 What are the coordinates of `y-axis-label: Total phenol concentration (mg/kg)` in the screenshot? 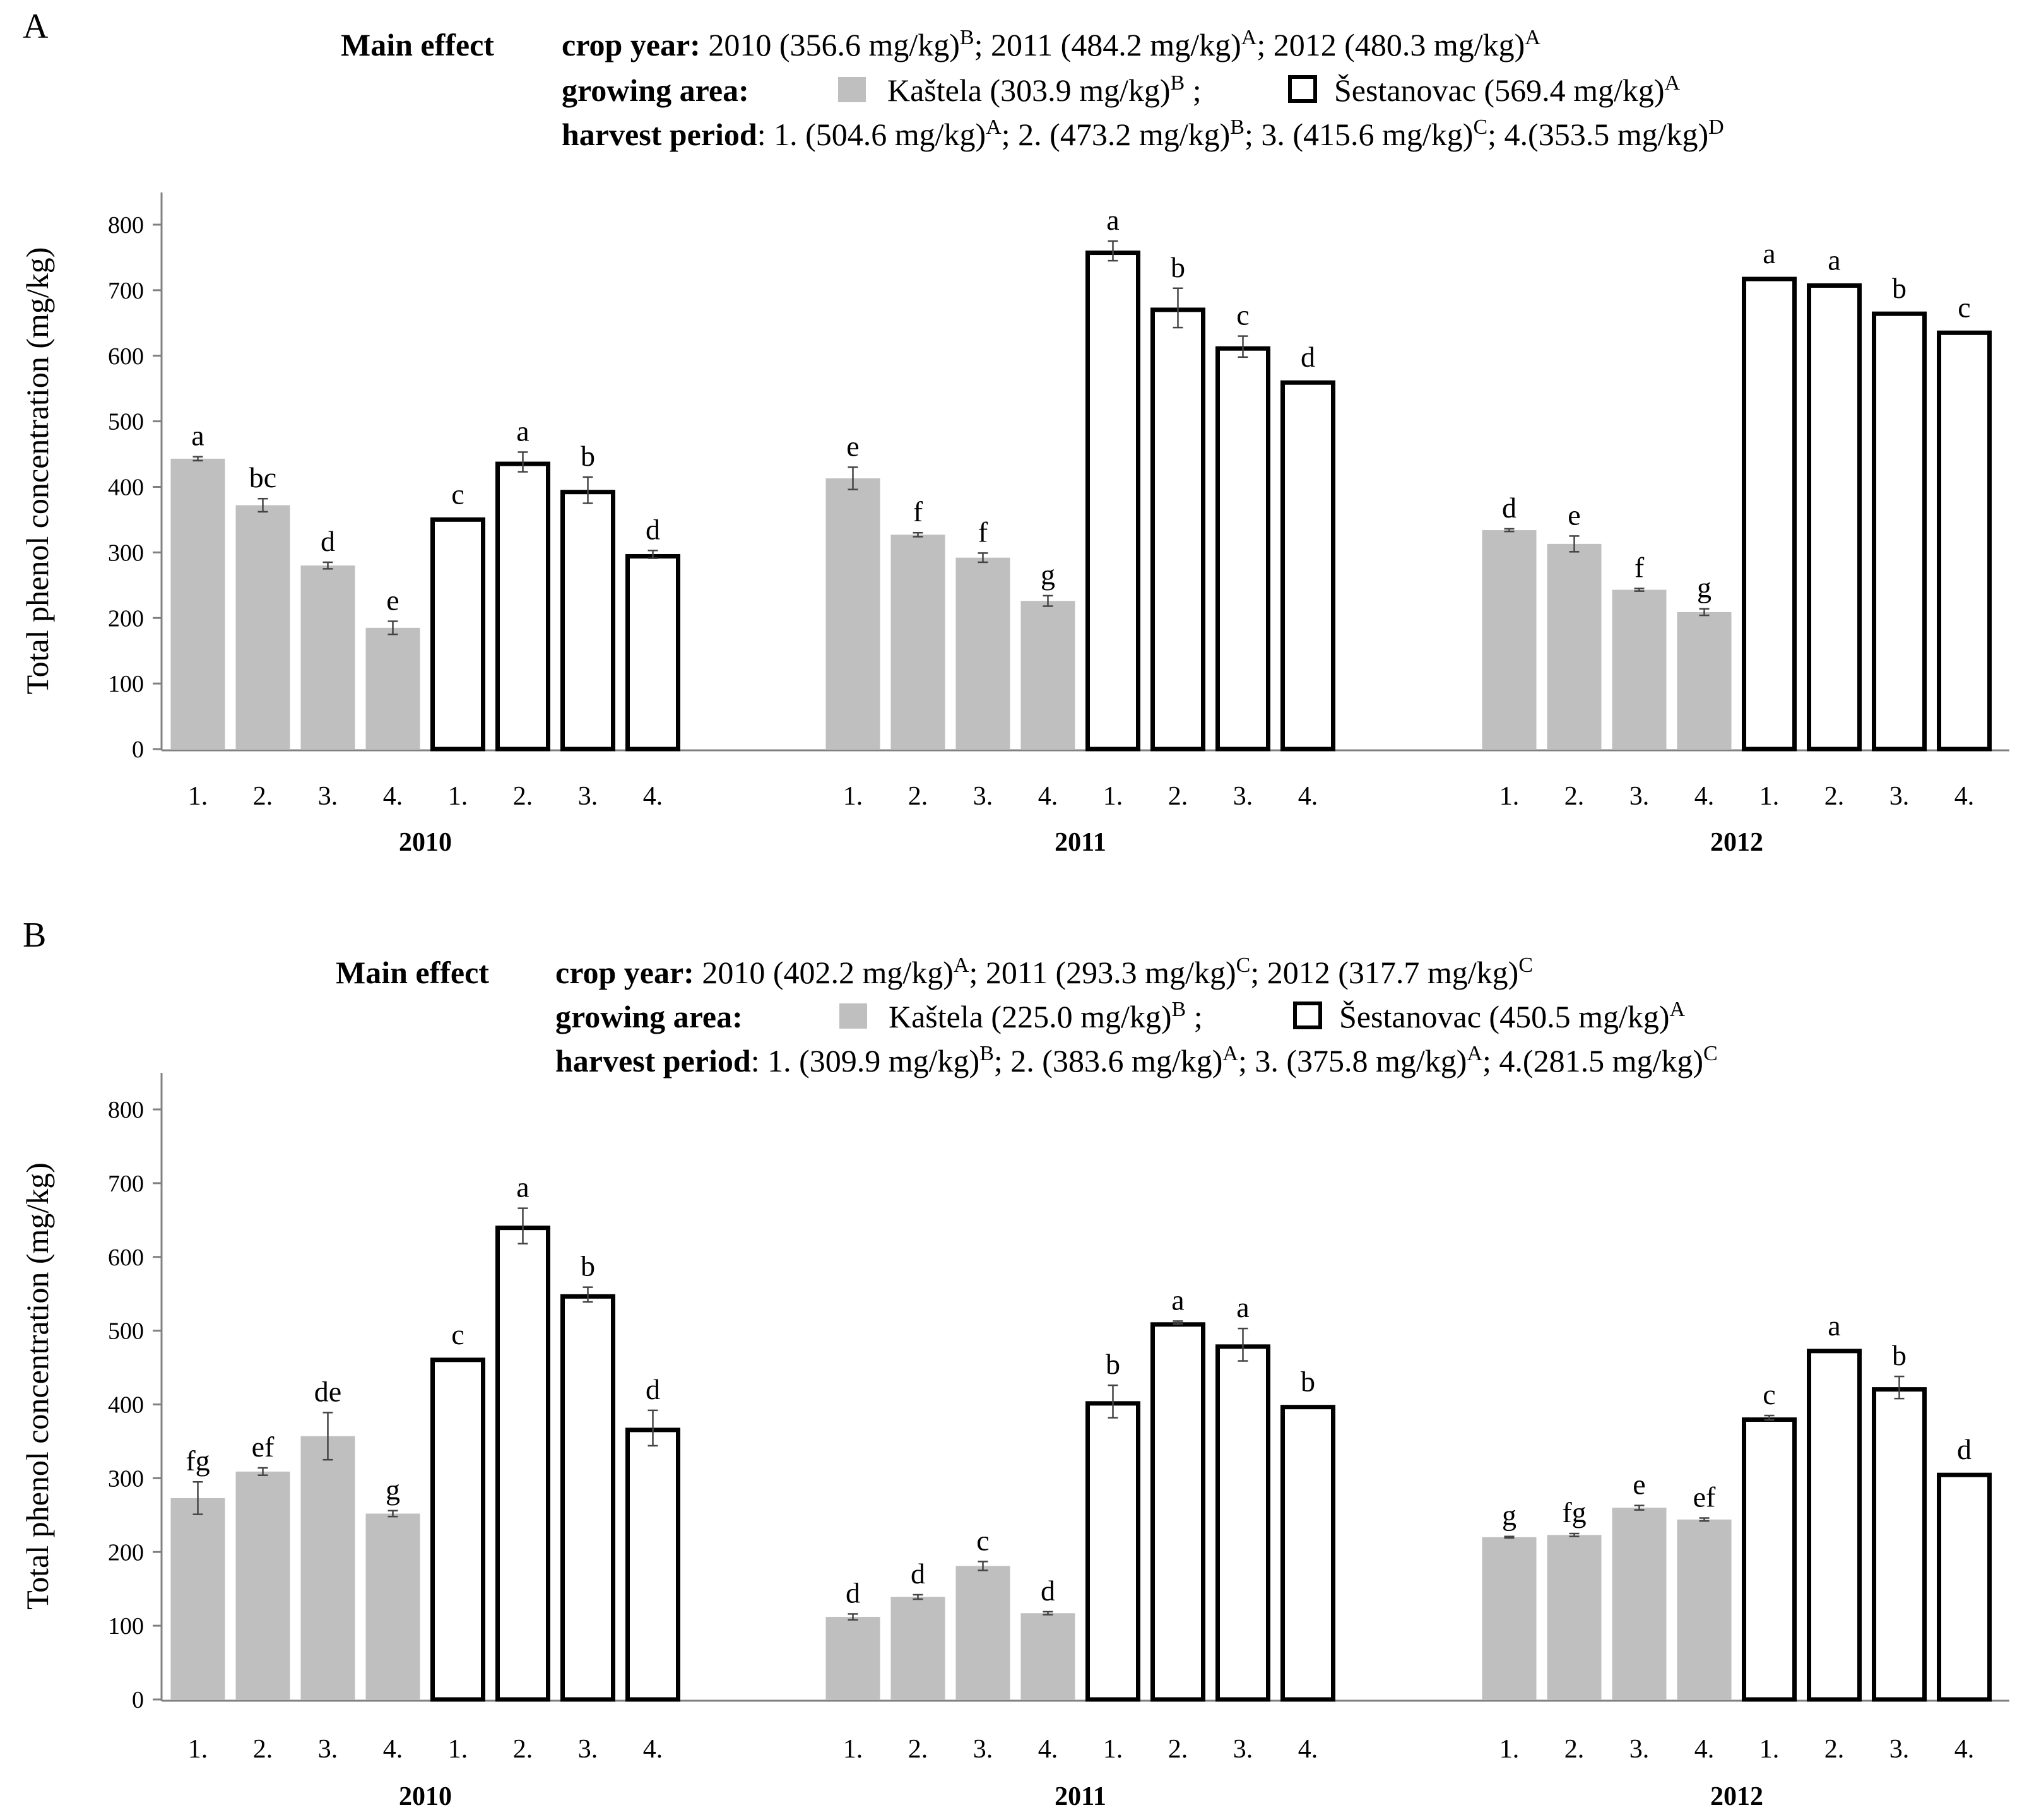 It's located at (37, 1386).